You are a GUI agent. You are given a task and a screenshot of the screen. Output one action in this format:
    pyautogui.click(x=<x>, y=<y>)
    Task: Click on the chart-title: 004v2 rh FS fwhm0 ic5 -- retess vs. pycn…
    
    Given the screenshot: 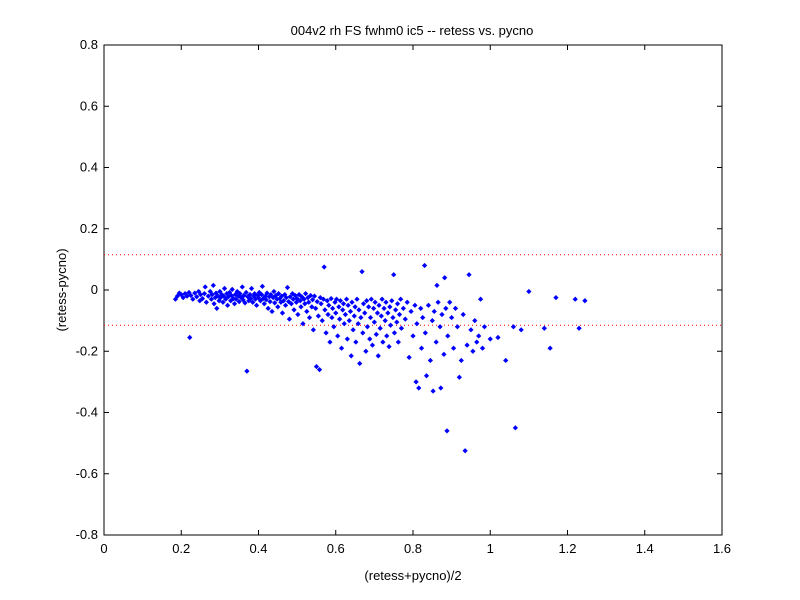 What is the action you would take?
    pyautogui.click(x=412, y=30)
    